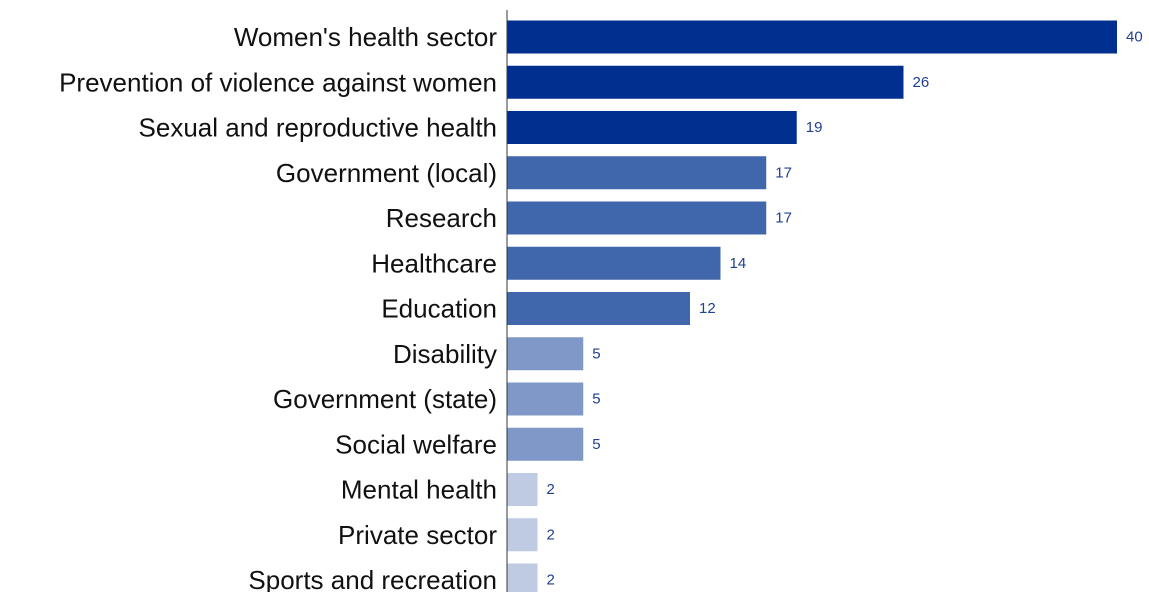  Describe the element at coordinates (705, 82) in the screenshot. I see `bar-prevention-of-violence-against-women` at that location.